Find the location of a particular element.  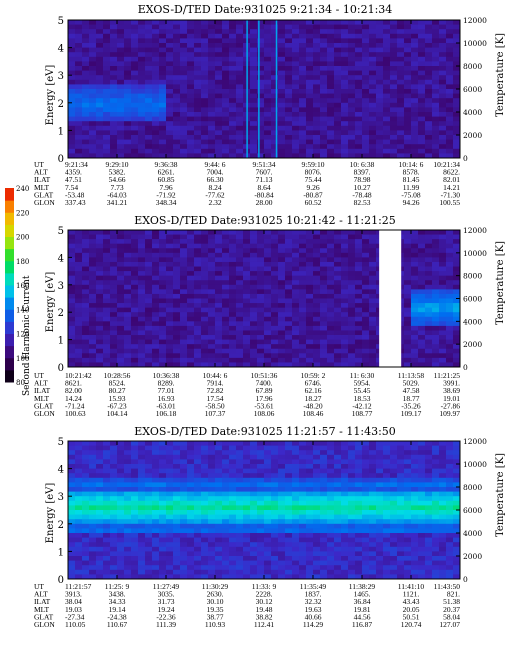

ephemeris-cell: 7004. is located at coordinates (215, 172).